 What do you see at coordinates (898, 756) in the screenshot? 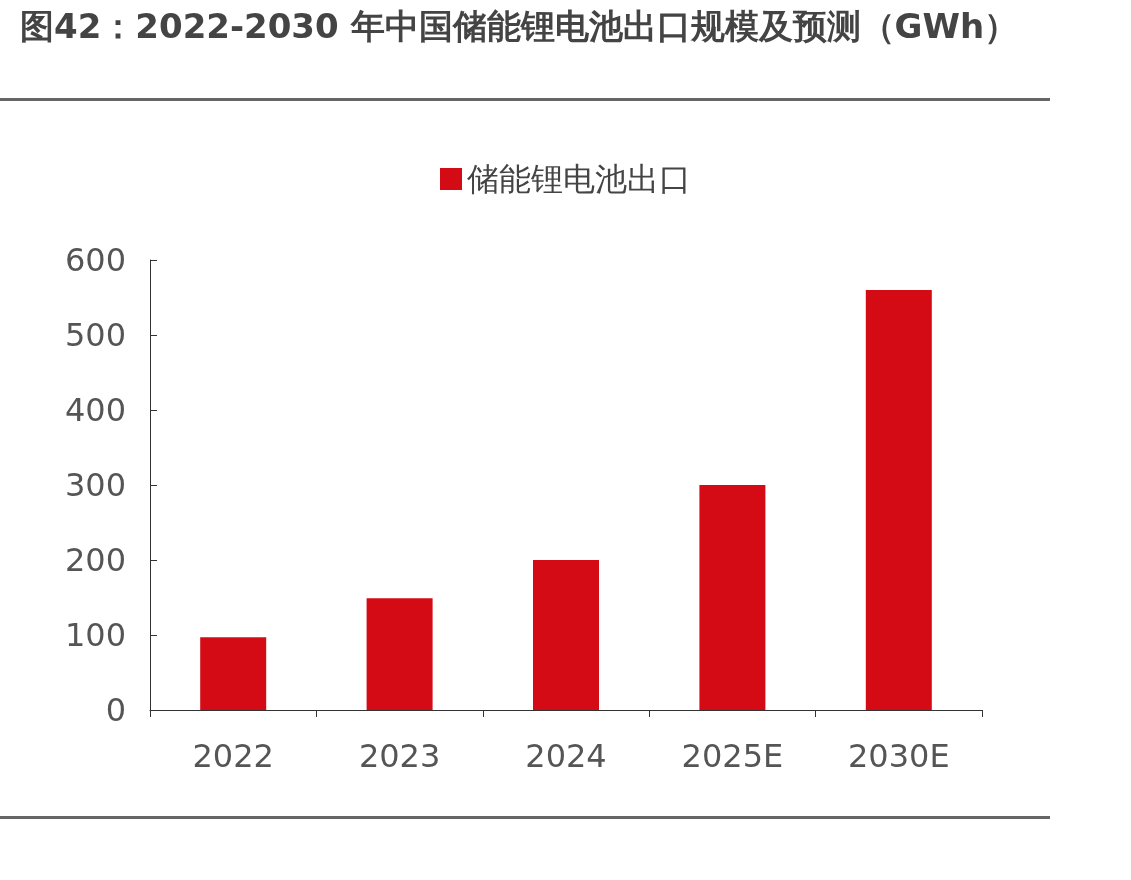
I see `x-tick-label: 2030E` at bounding box center [898, 756].